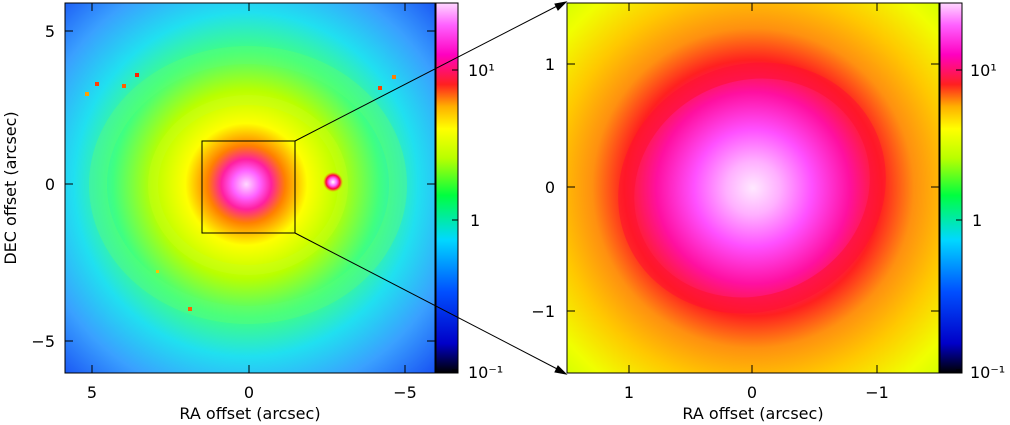  I want to click on left-cbar-tick-3: 10⁻¹, so click(485, 372).